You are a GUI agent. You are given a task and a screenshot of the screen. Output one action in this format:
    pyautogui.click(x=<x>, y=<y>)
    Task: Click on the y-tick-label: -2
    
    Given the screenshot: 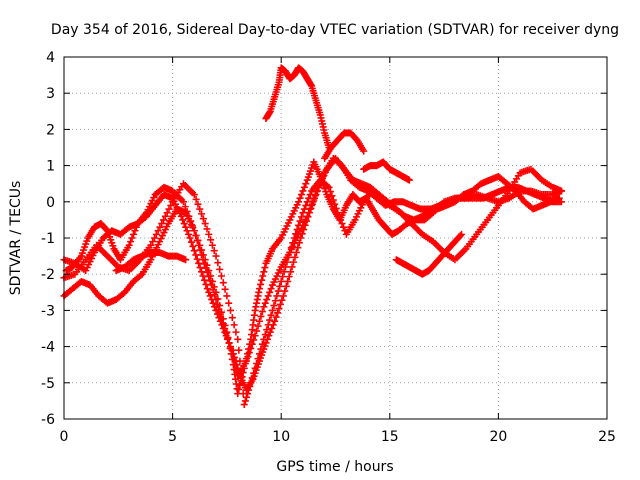 What is the action you would take?
    pyautogui.click(x=48, y=275)
    